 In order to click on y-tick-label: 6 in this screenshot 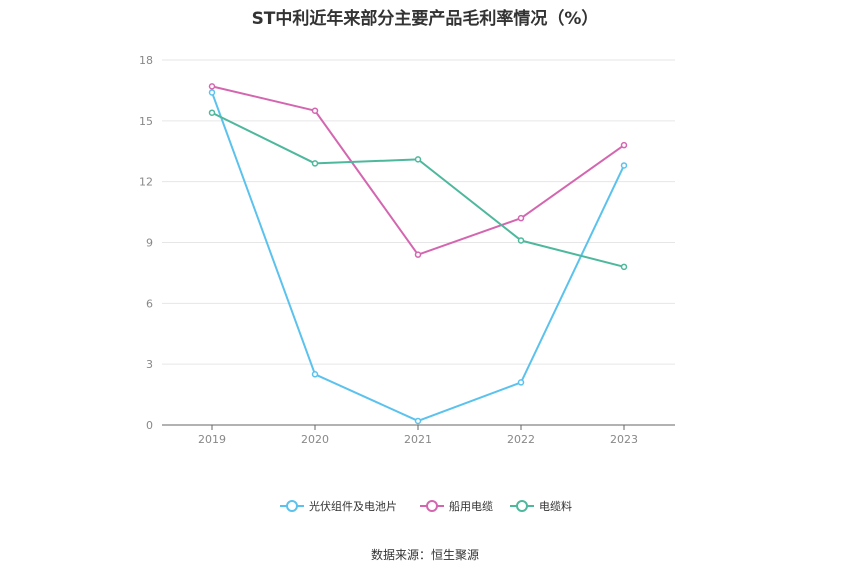, I will do `click(149, 303)`.